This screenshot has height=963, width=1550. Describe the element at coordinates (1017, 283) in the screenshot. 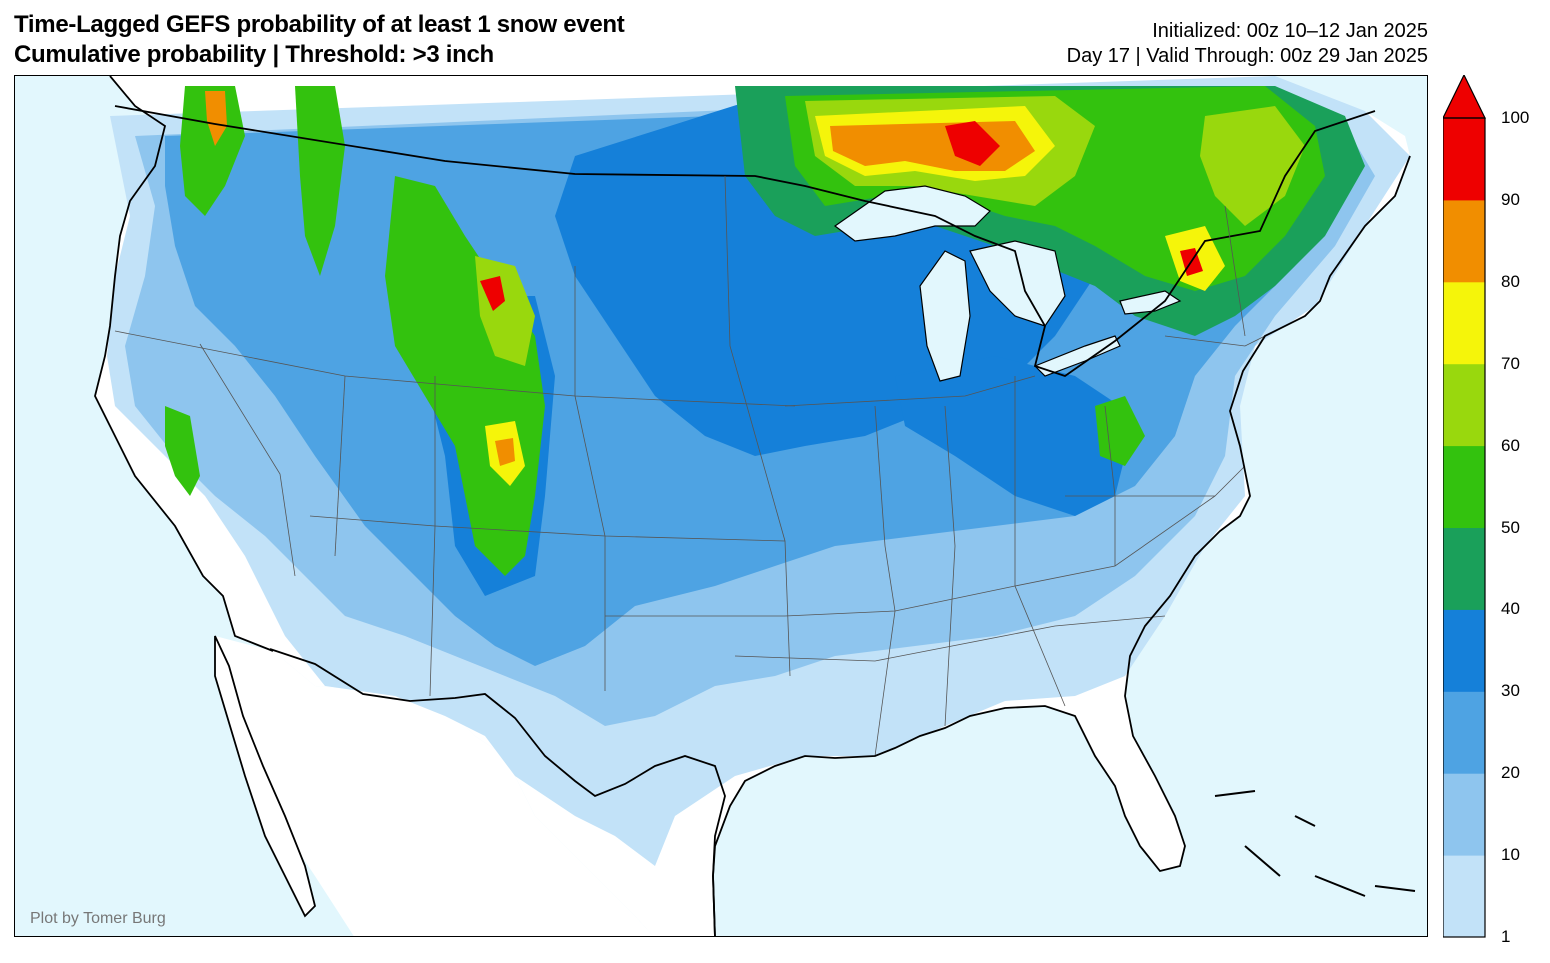

I see `lake-huron` at that location.